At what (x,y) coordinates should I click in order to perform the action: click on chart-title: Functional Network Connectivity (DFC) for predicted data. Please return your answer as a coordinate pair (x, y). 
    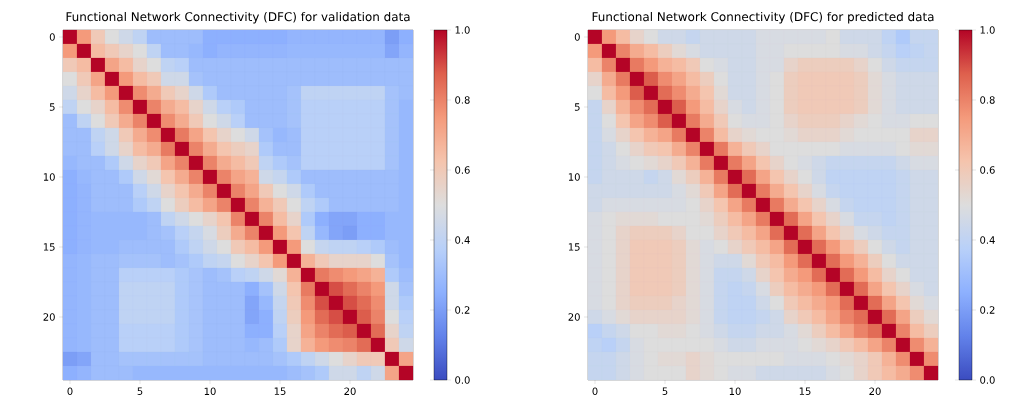
    Looking at the image, I should click on (763, 17).